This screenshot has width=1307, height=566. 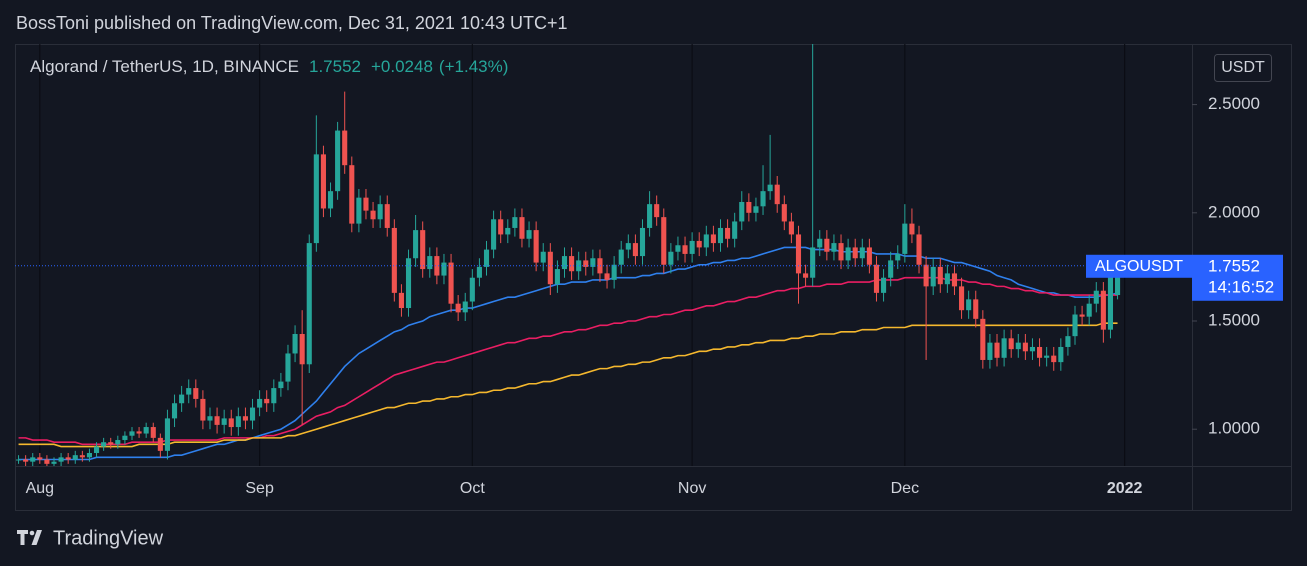 What do you see at coordinates (1241, 286) in the screenshot?
I see `countdown: 14:16:52` at bounding box center [1241, 286].